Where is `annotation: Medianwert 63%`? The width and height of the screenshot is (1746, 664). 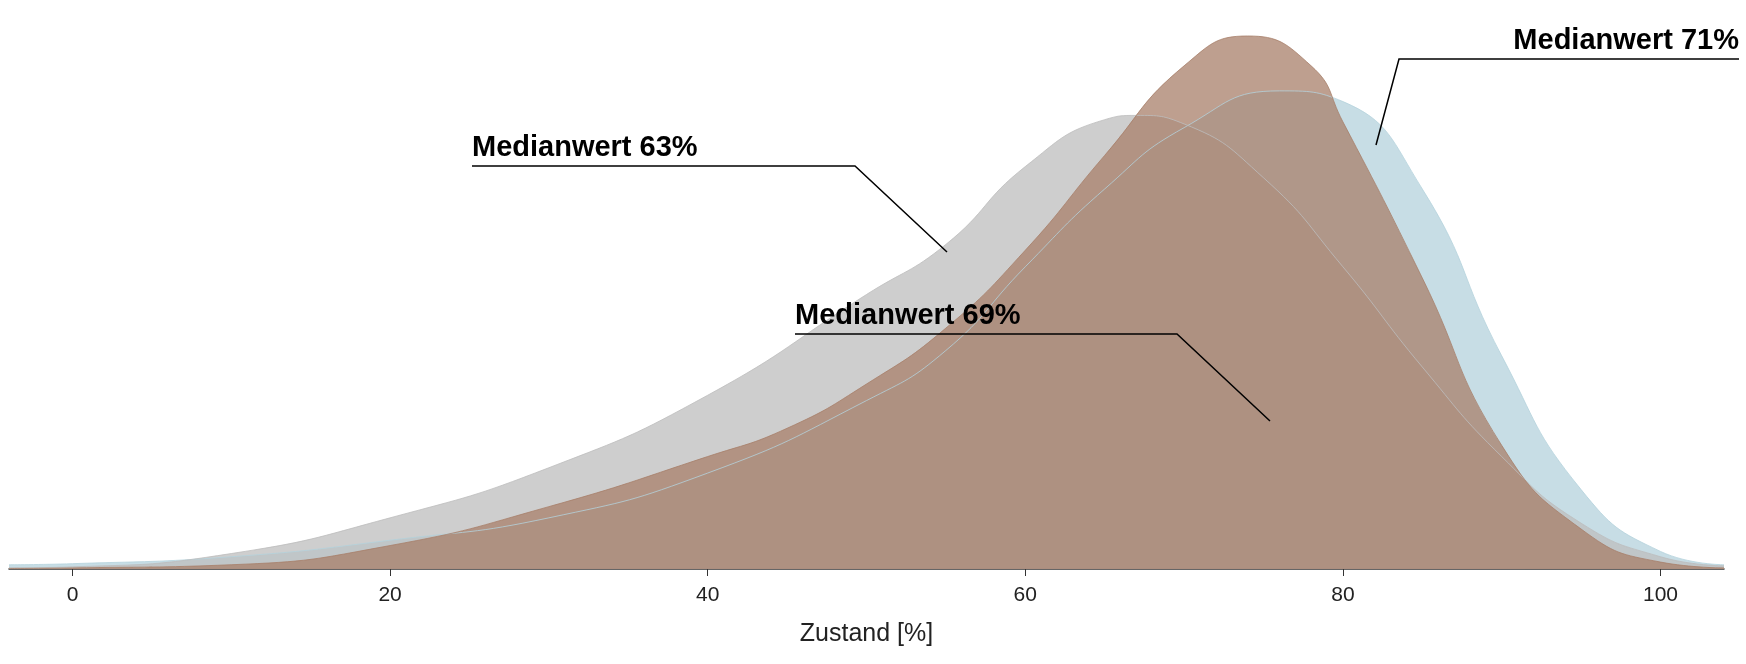
annotation: Medianwert 63% is located at coordinates (585, 145).